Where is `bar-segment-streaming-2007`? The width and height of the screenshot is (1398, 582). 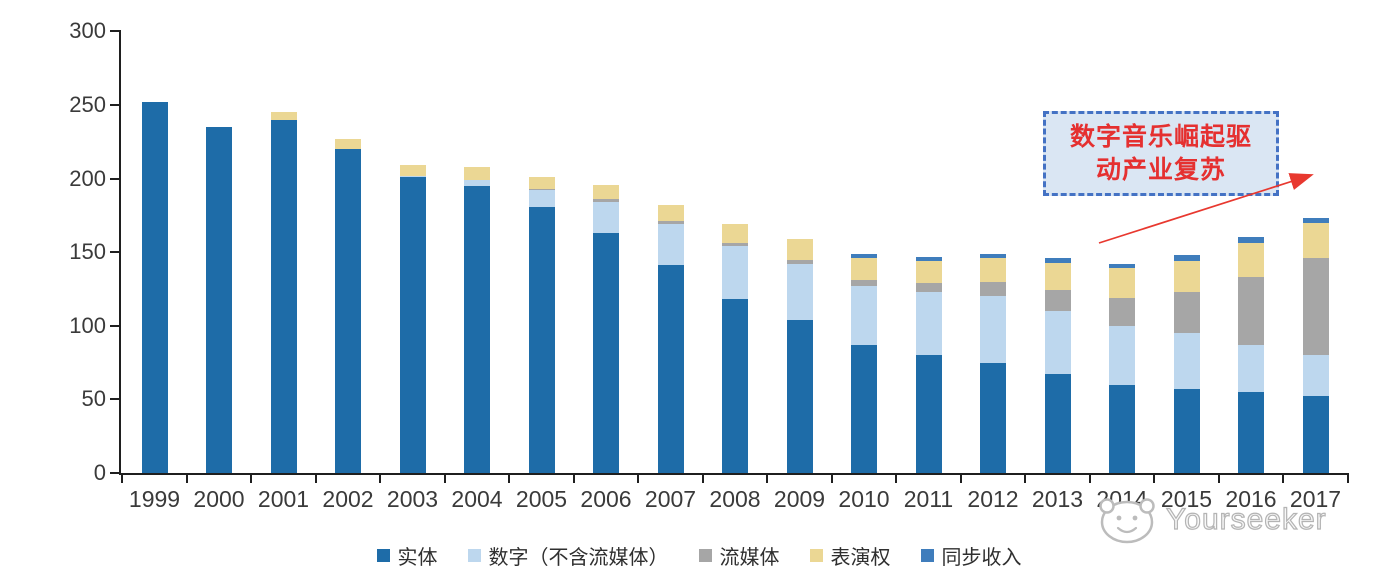 bar-segment-streaming-2007 is located at coordinates (670, 223).